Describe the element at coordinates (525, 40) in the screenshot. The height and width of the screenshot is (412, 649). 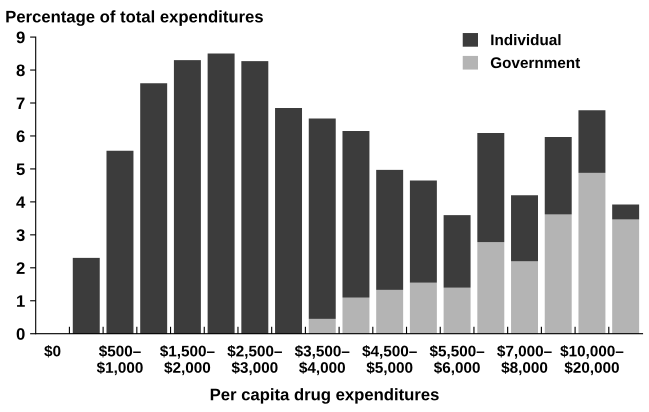
I see `legend-label: Individual` at that location.